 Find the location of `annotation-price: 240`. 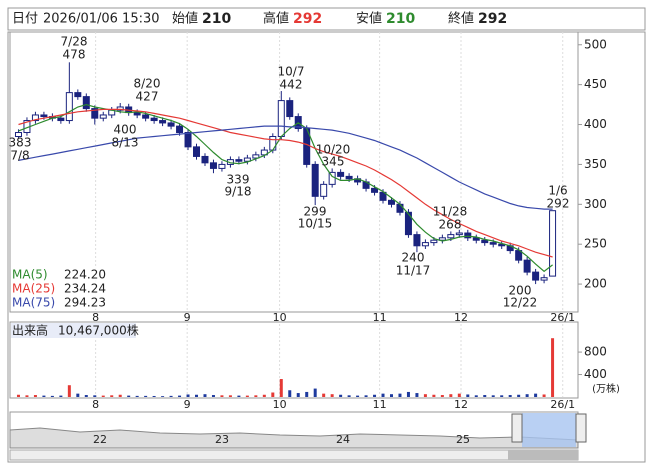

annotation-price: 240 is located at coordinates (413, 258).